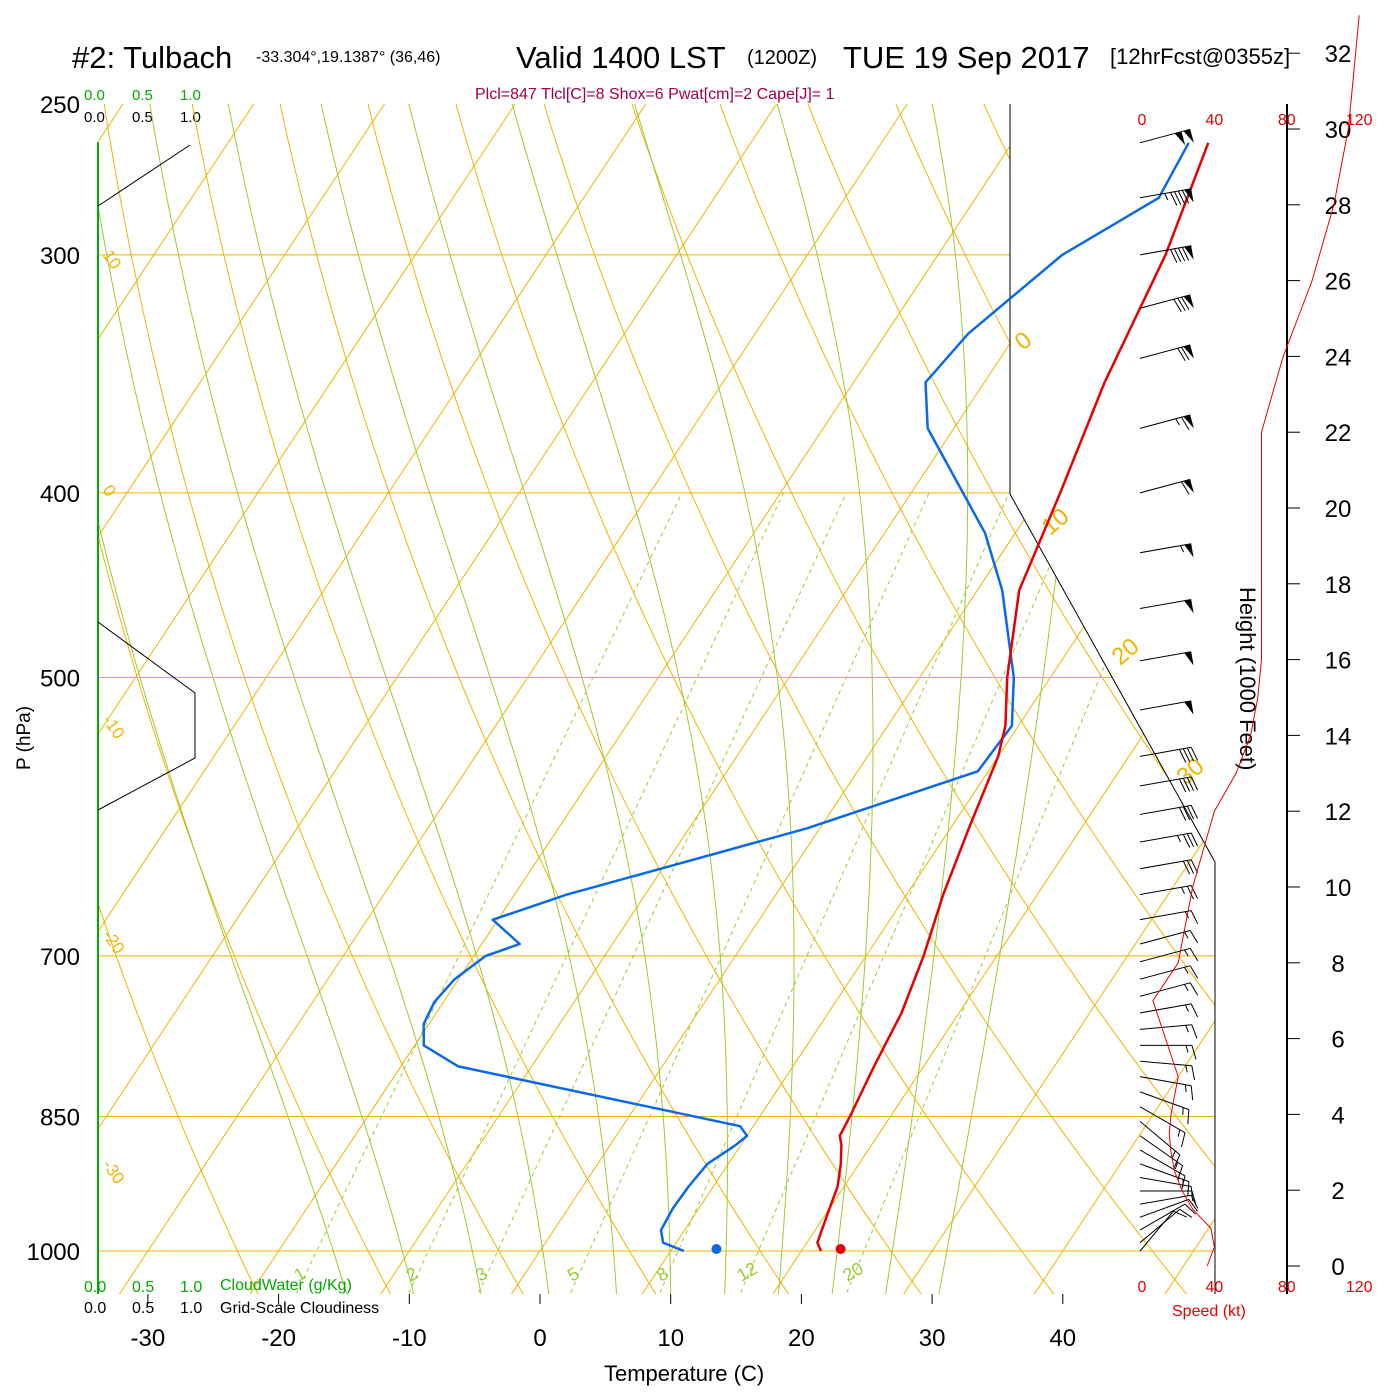 Image resolution: width=1400 pixels, height=1400 pixels. Describe the element at coordinates (1024, 340) in the screenshot. I see `isotherm-label: 0` at that location.